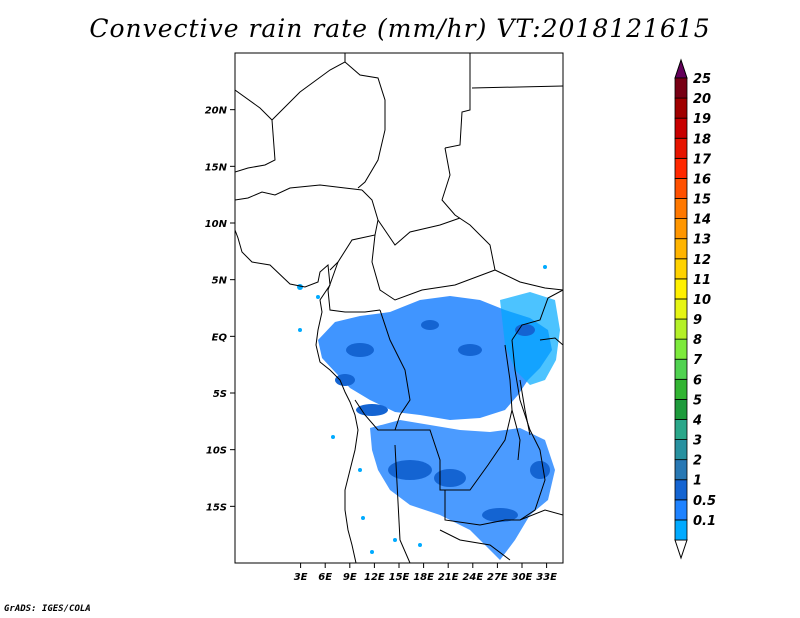  I want to click on lat-tick-label: 20N, so click(216, 111).